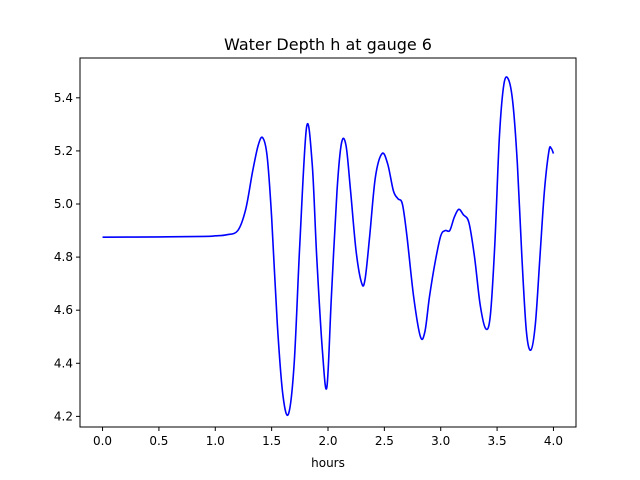  Describe the element at coordinates (328, 463) in the screenshot. I see `x-axis-label: hours` at that location.